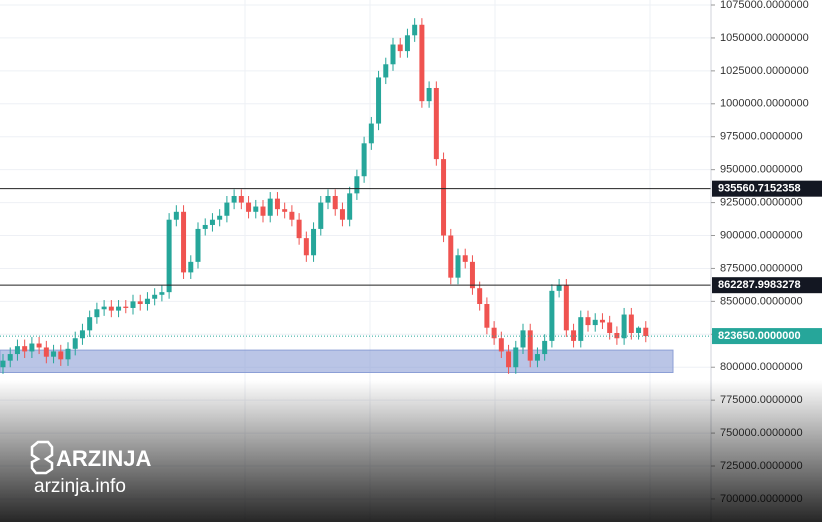 The width and height of the screenshot is (822, 522). I want to click on watermark: ARZINJA arzinja.info, so click(90, 468).